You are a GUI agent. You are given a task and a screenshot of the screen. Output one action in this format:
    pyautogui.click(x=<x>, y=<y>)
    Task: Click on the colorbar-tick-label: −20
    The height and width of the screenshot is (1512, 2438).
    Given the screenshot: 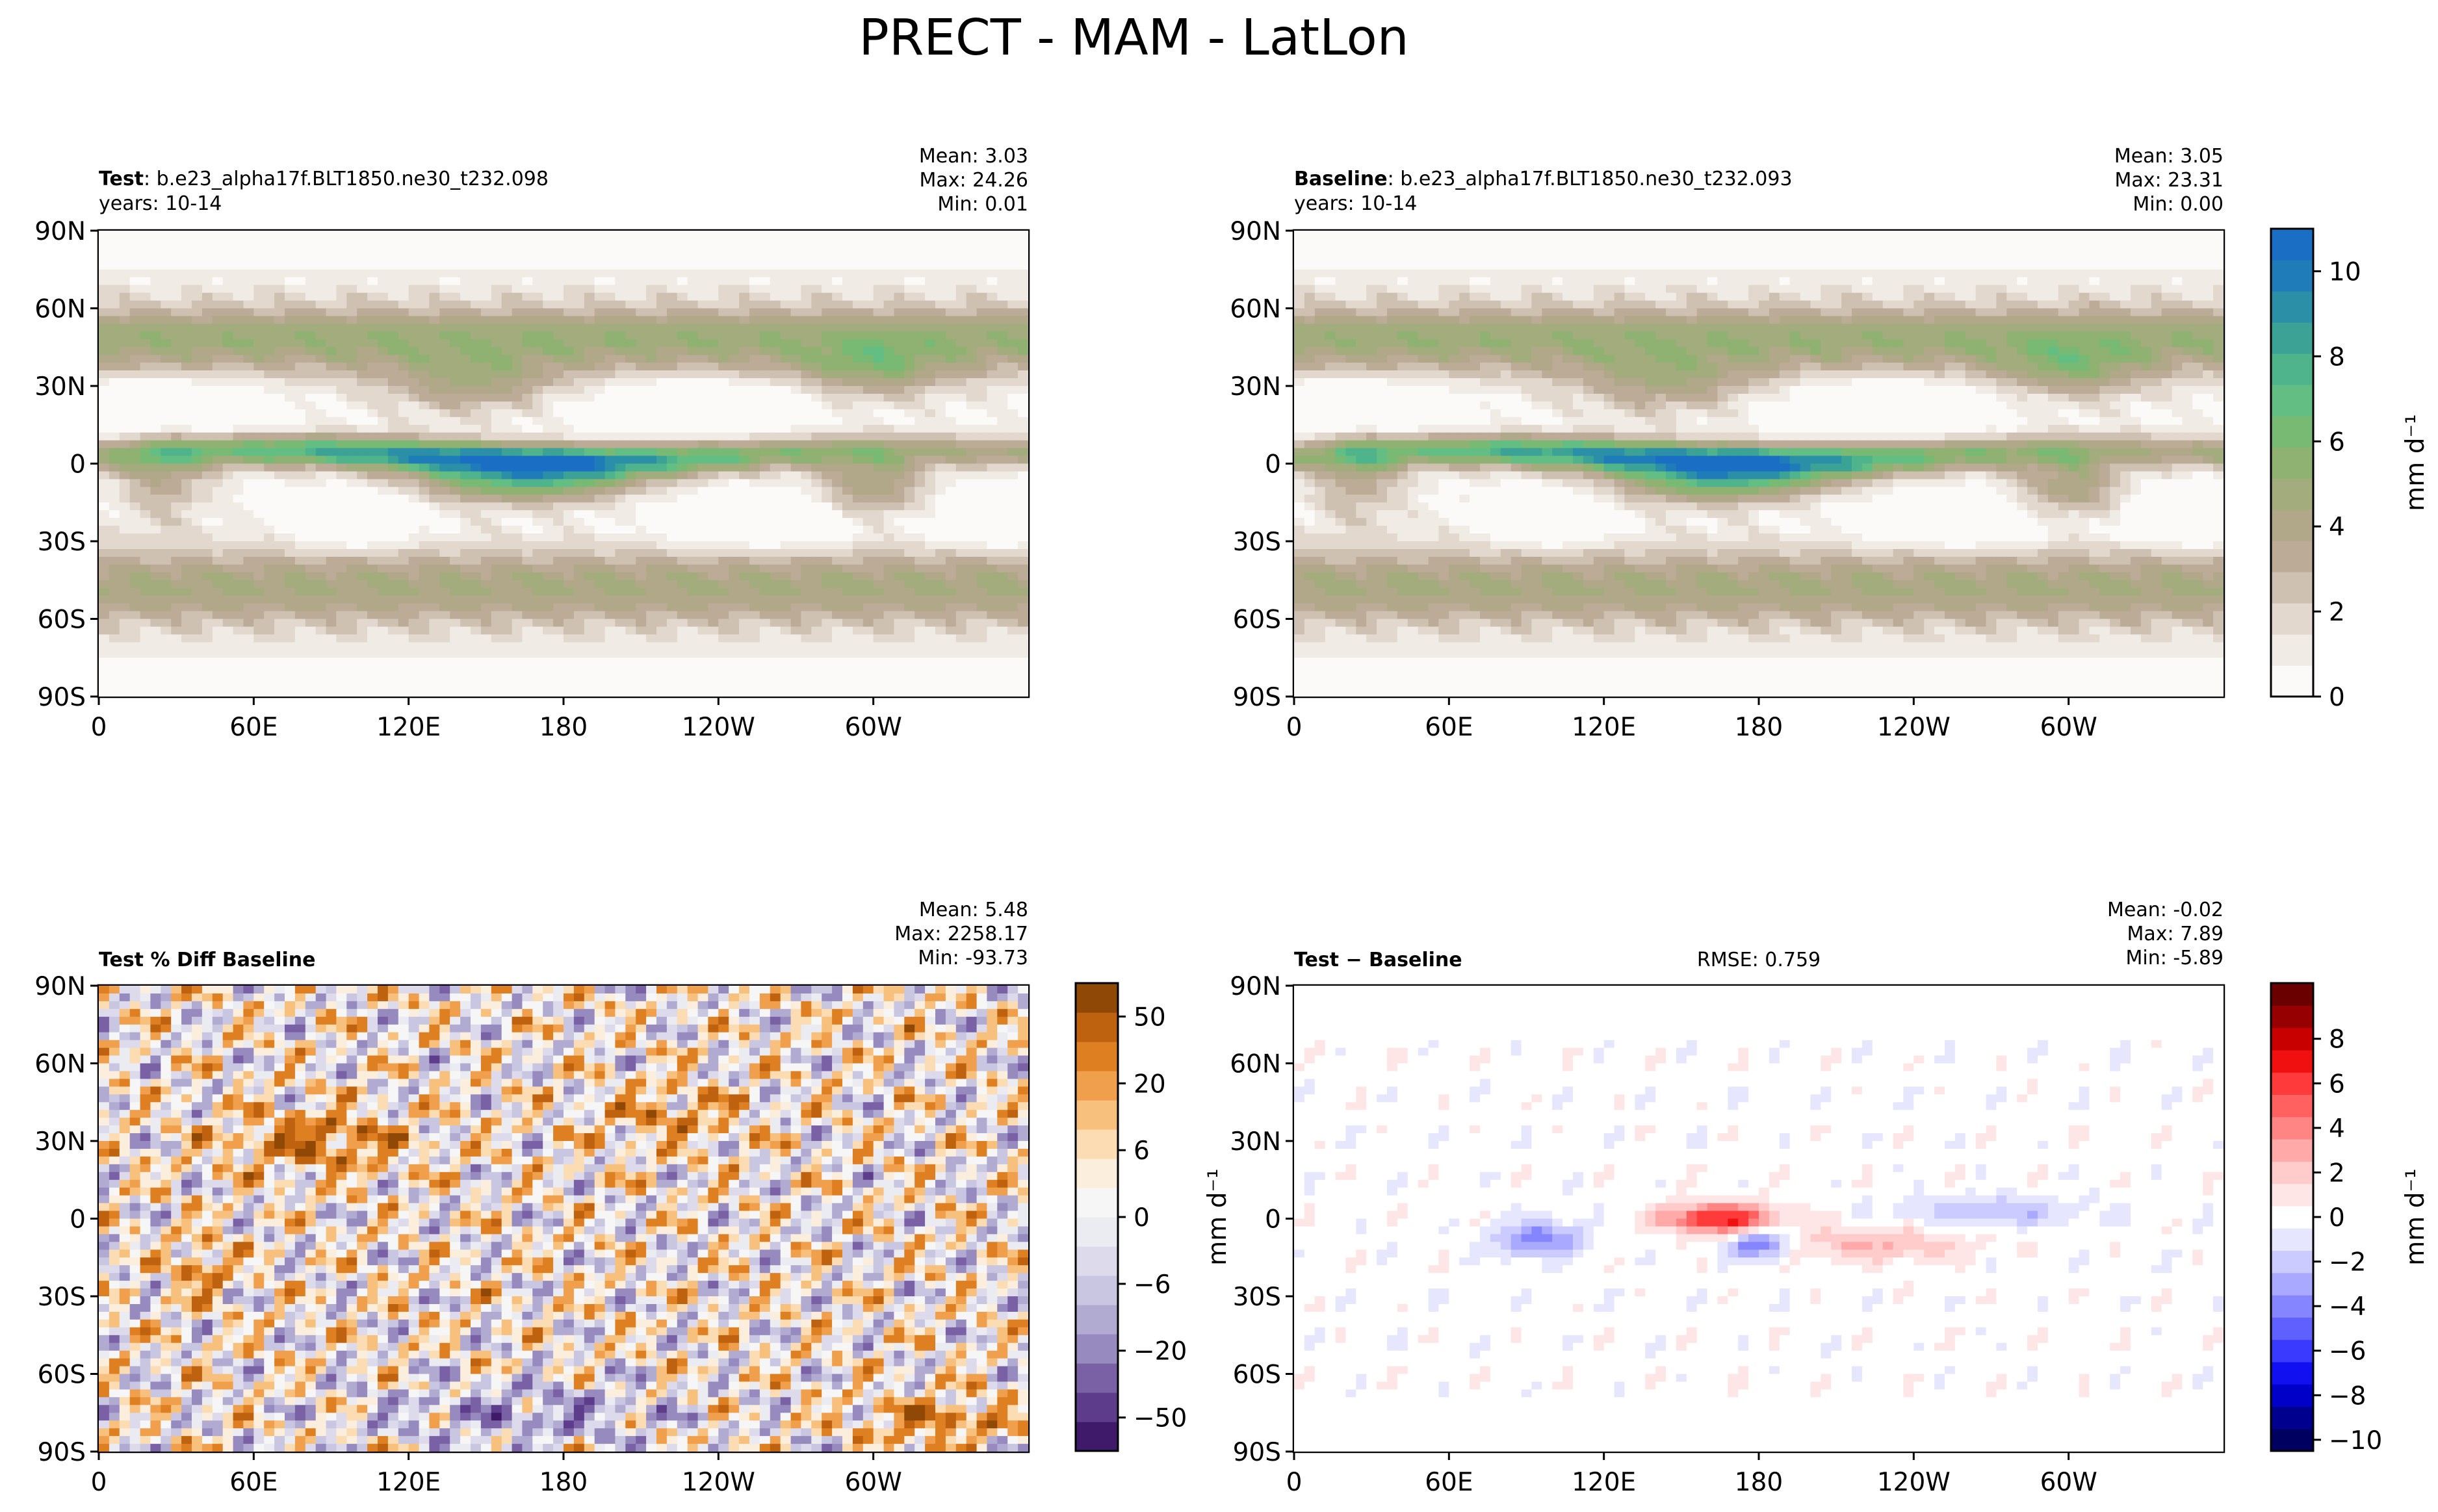 What is the action you would take?
    pyautogui.click(x=1160, y=1351)
    